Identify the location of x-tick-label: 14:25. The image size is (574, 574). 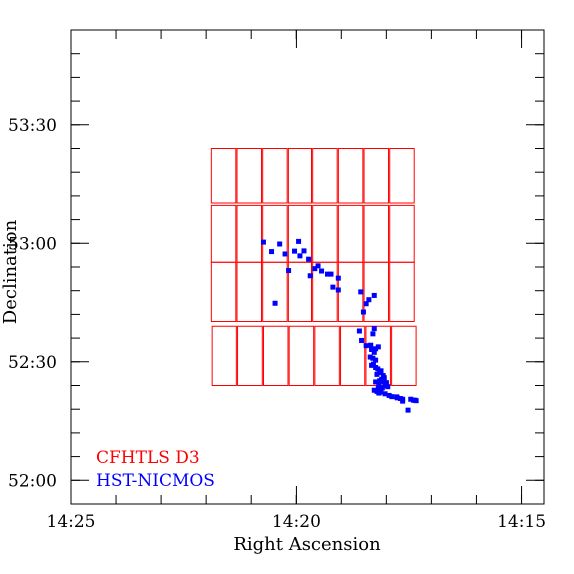
(71, 522).